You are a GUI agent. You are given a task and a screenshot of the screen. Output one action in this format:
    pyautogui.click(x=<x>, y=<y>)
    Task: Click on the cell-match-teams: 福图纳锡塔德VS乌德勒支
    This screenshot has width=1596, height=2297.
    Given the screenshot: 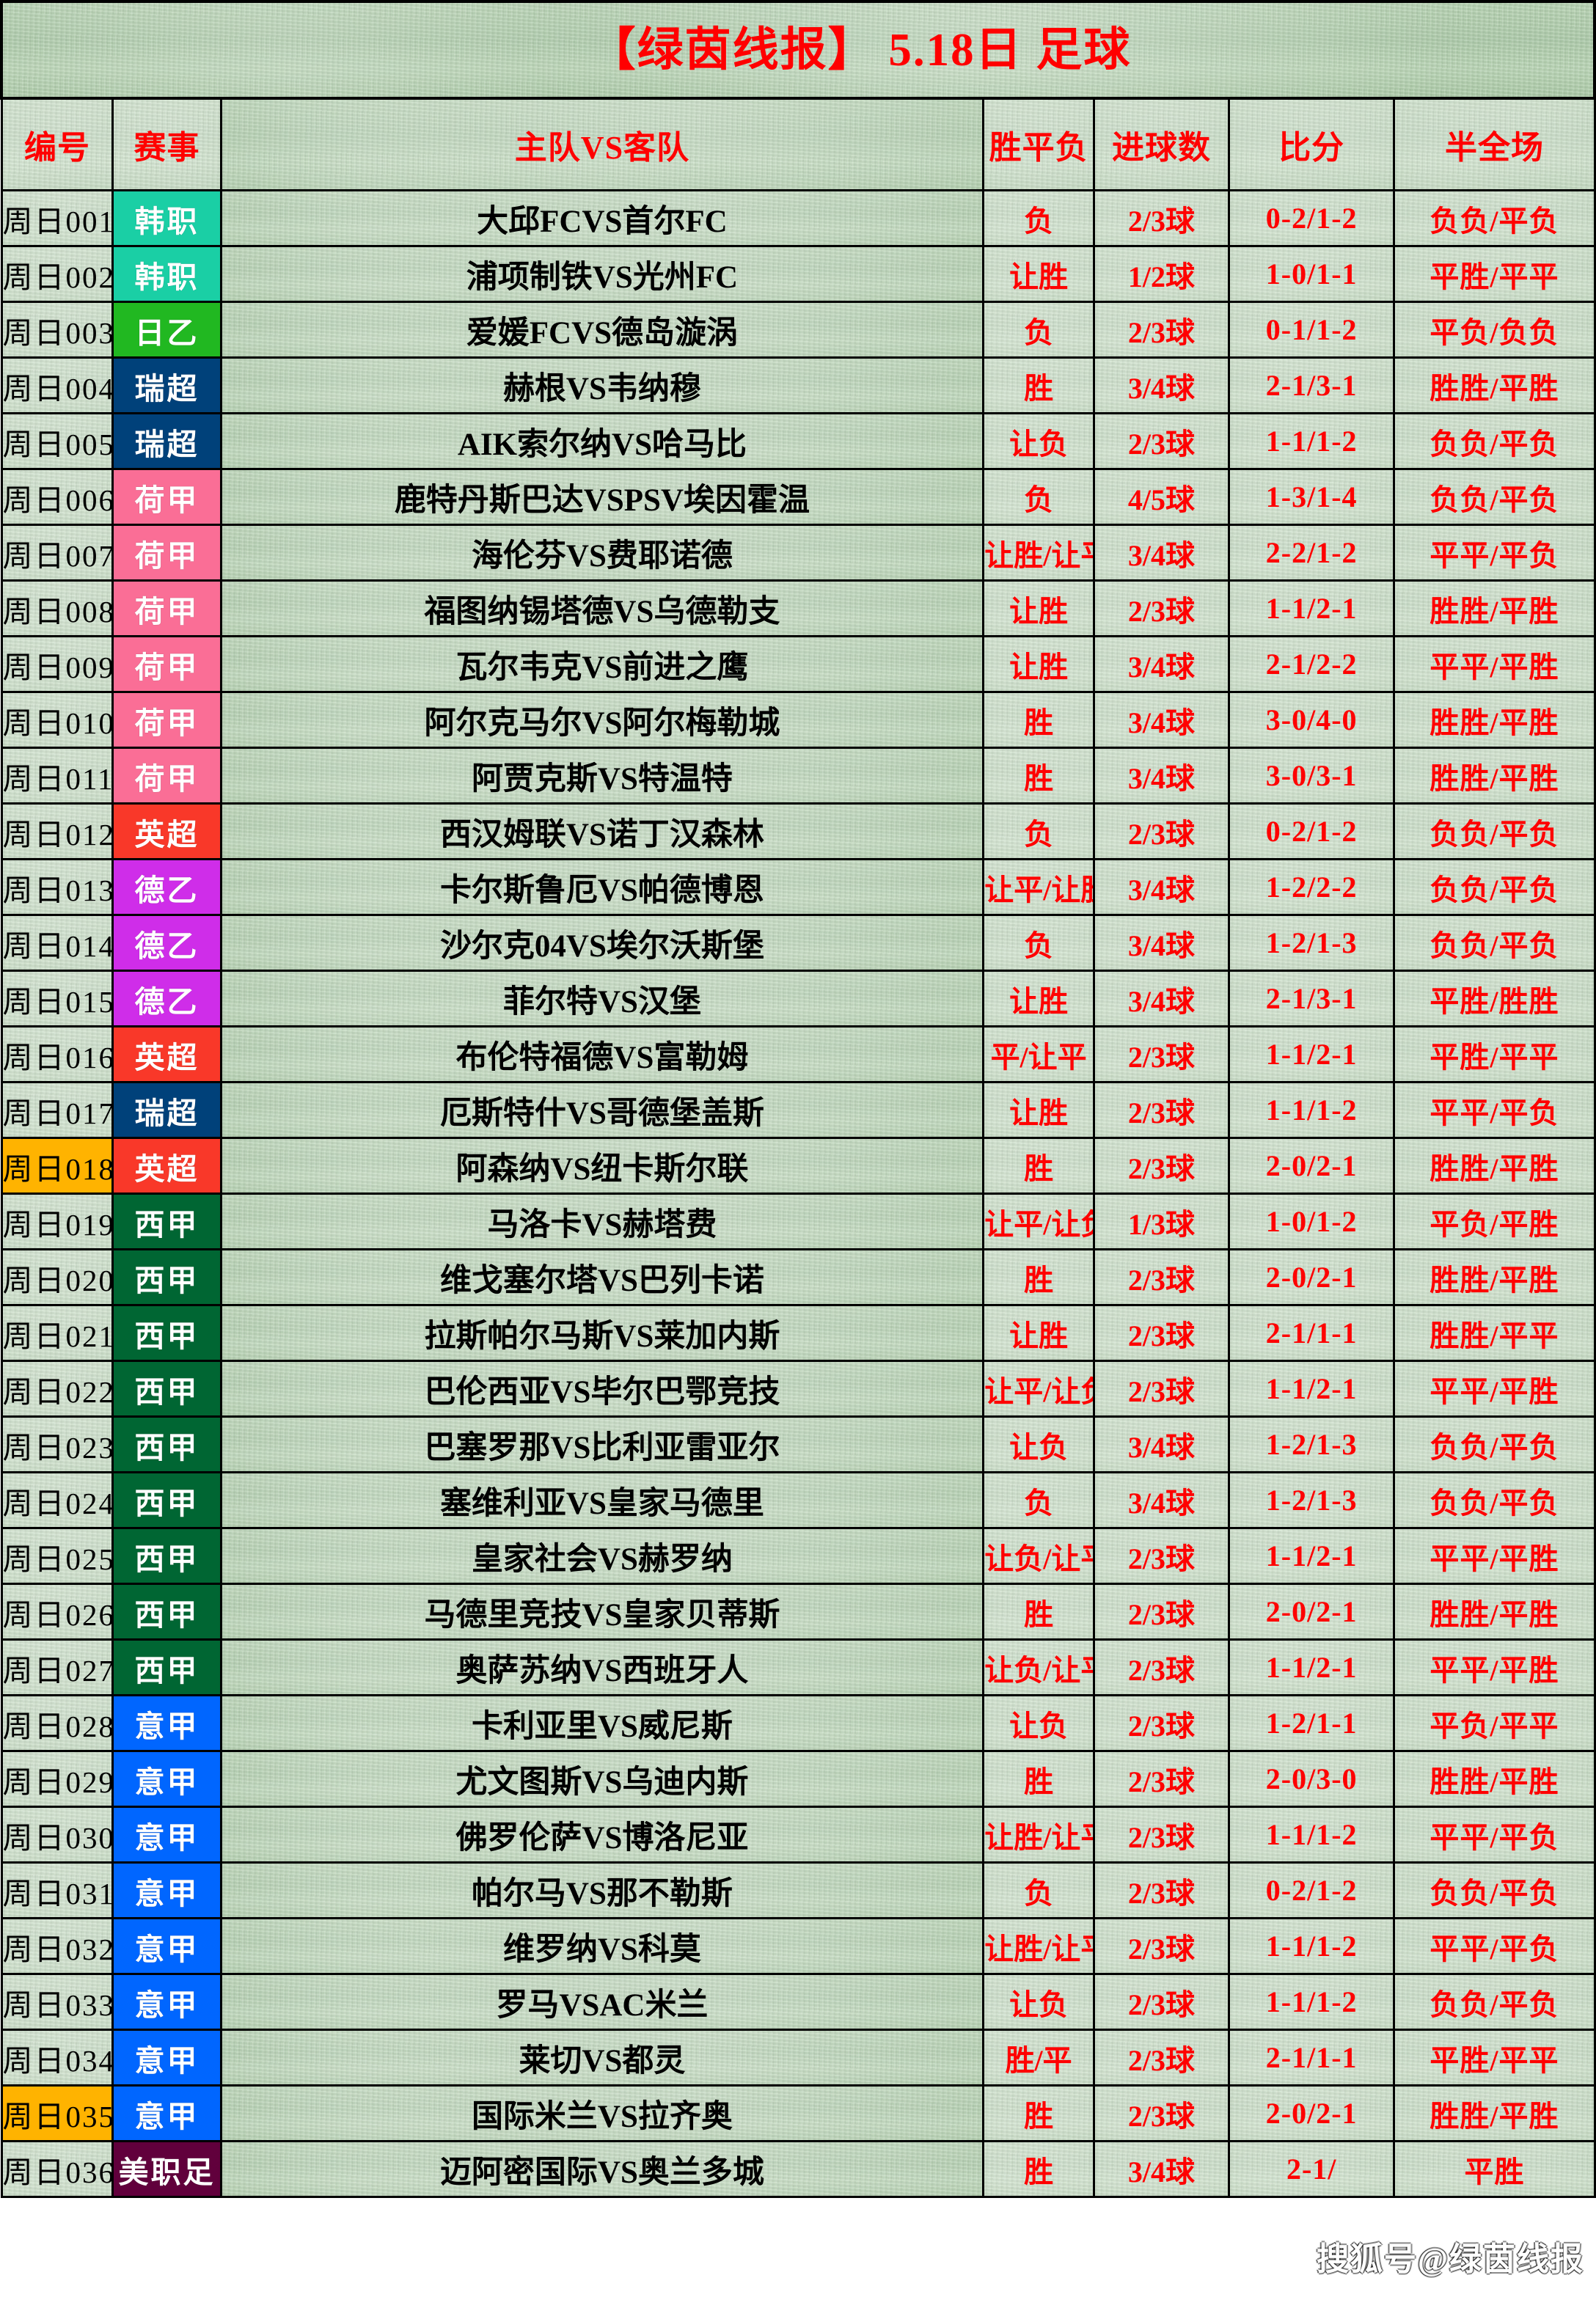 What is the action you would take?
    pyautogui.click(x=602, y=608)
    